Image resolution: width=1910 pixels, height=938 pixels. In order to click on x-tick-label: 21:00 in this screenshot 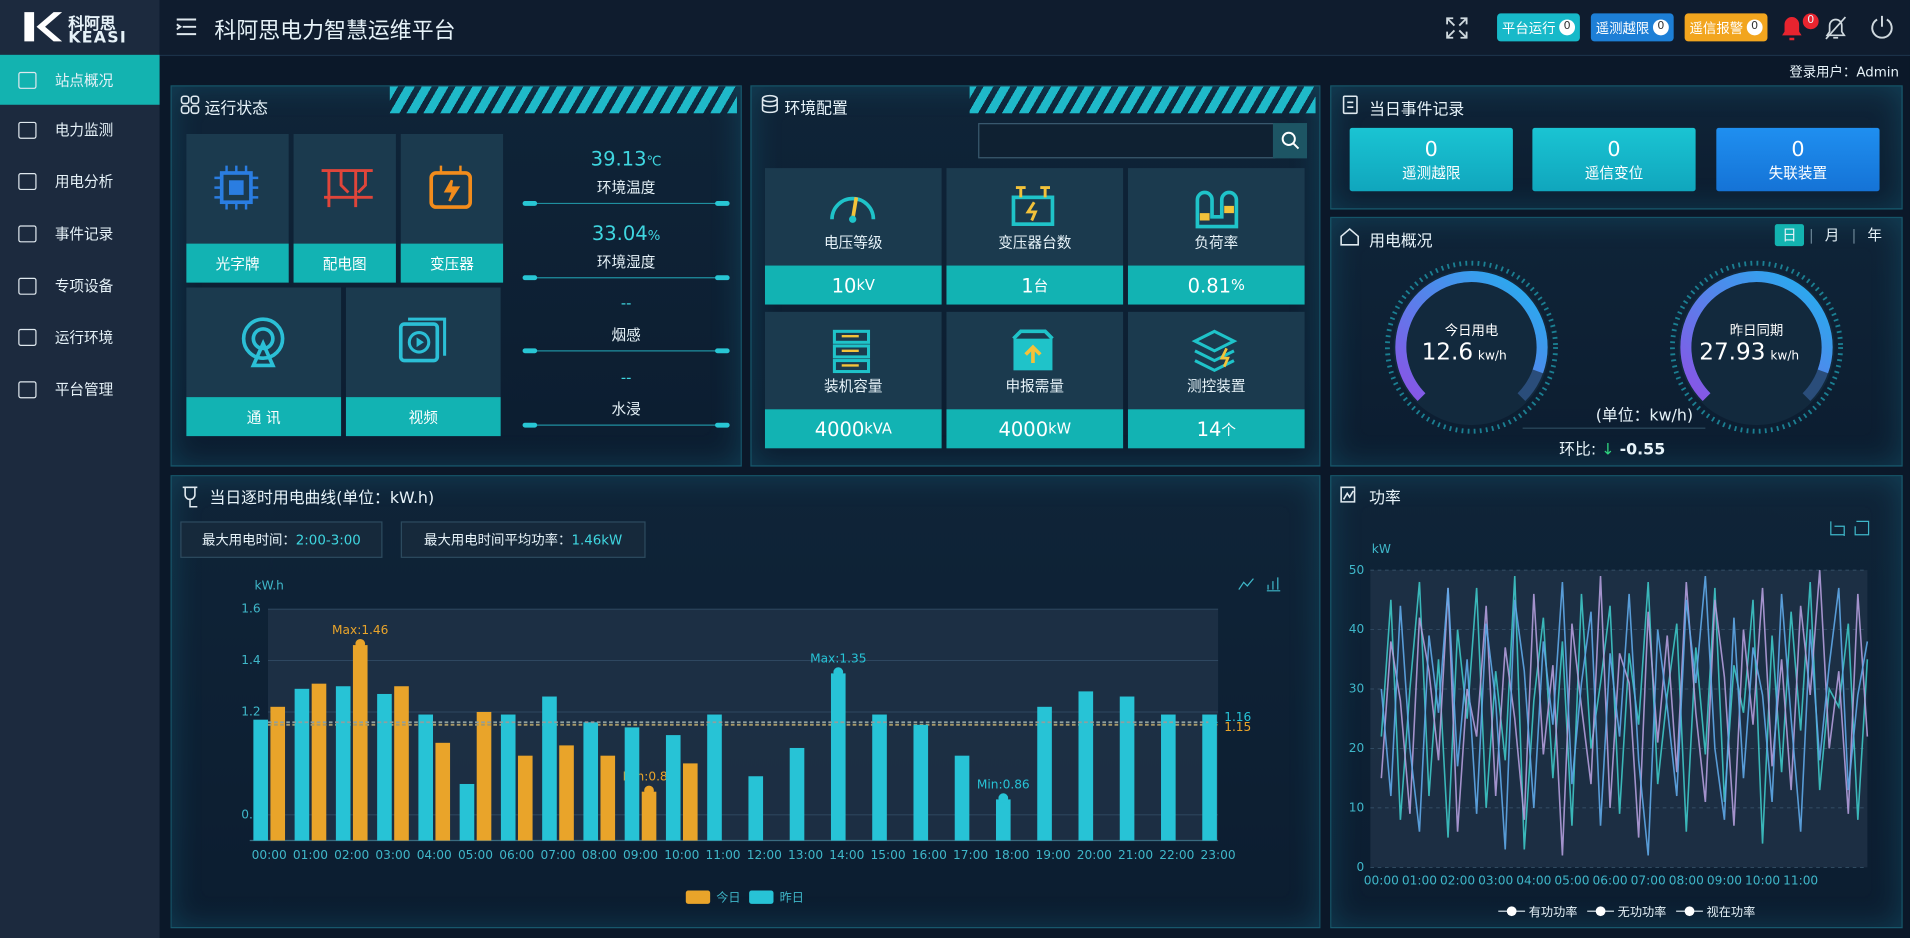, I will do `click(1135, 855)`.